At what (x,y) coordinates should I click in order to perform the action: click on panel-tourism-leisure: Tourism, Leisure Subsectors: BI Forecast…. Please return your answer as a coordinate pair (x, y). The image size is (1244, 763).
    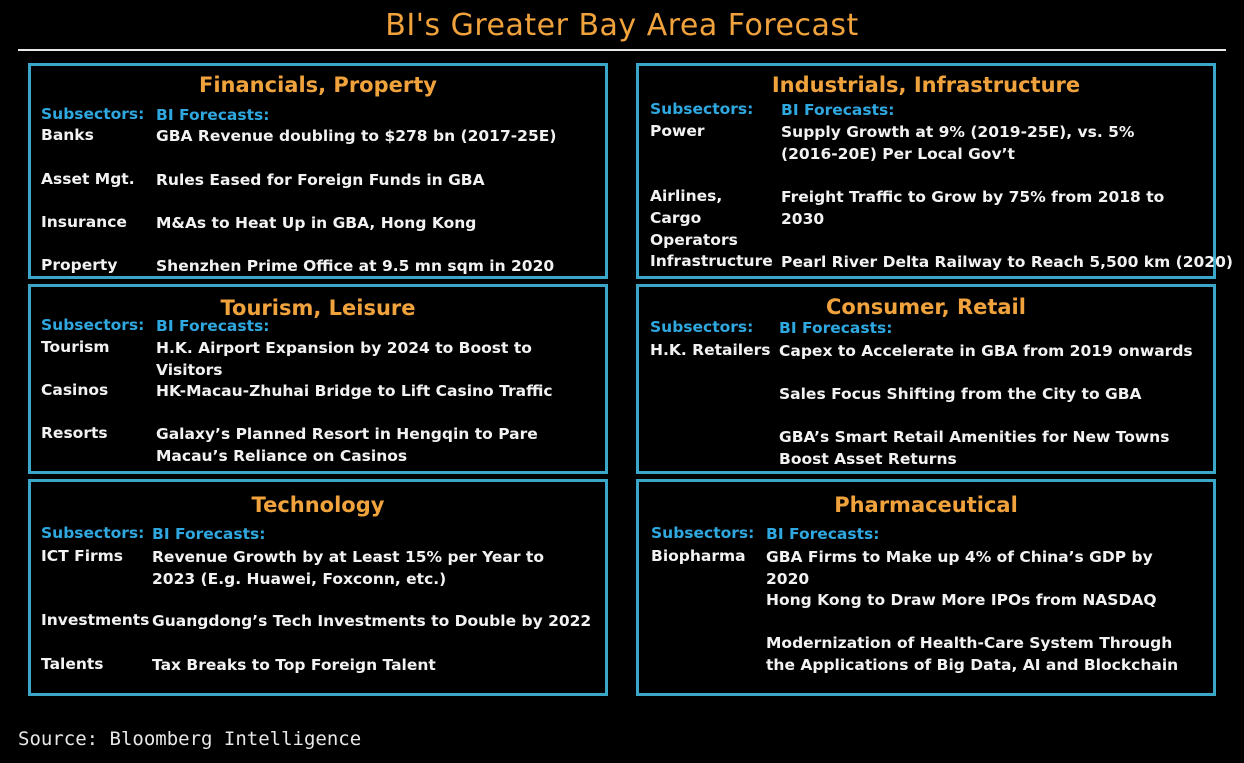
    Looking at the image, I should click on (318, 379).